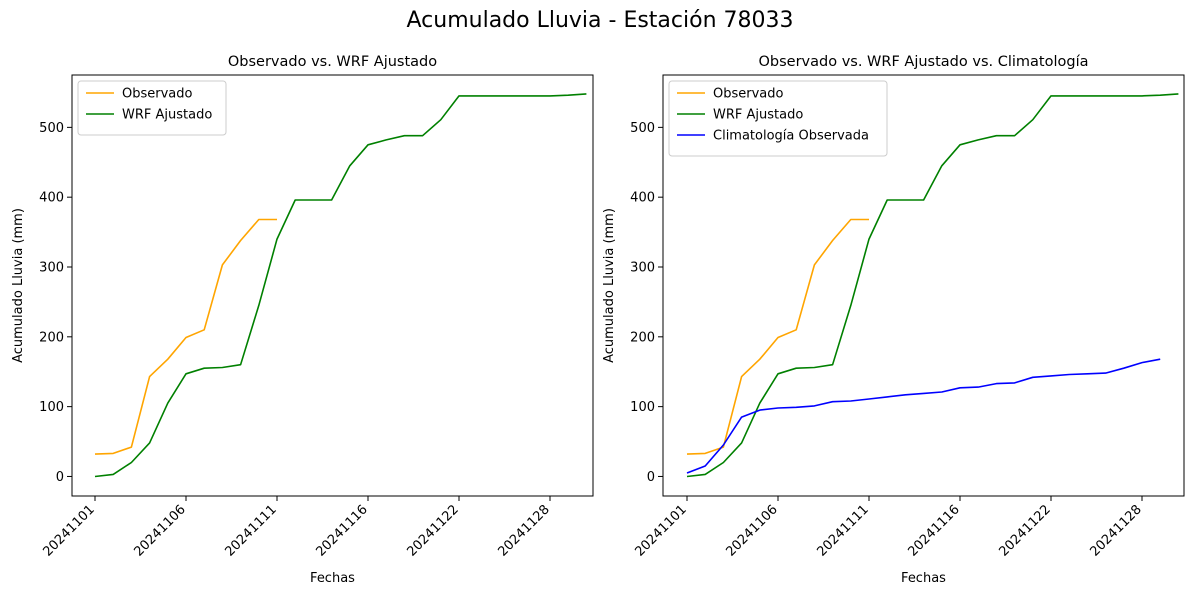 This screenshot has height=600, width=1200. Describe the element at coordinates (791, 136) in the screenshot. I see `legend-label: Climatología Observada` at that location.